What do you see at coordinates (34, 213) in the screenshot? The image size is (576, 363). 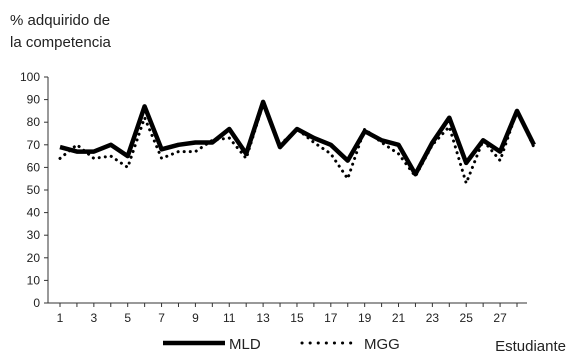 I see `y-tick-label: 40` at bounding box center [34, 213].